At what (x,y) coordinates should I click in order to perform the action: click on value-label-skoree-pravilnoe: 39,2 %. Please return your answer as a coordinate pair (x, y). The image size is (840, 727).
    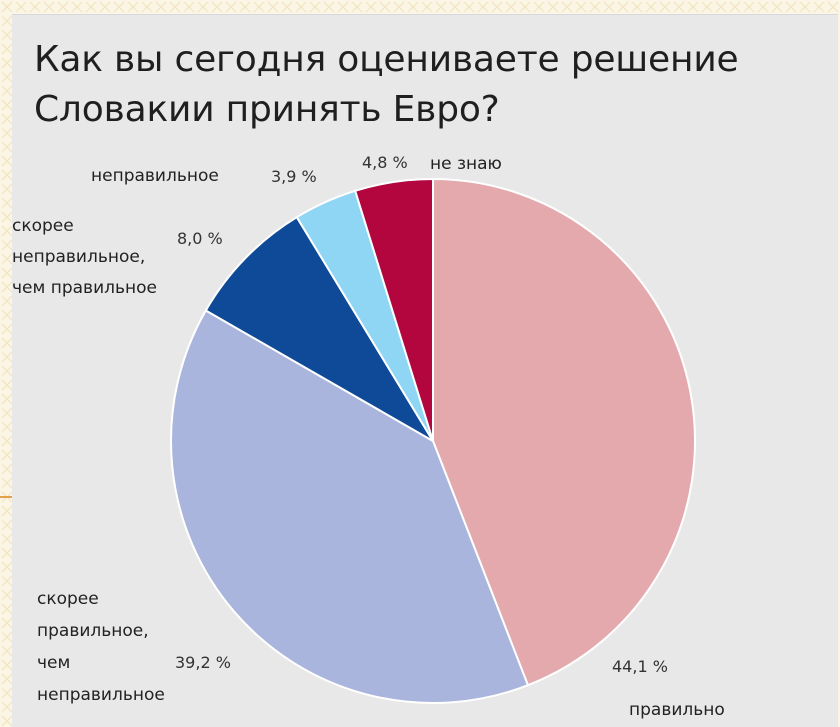
    Looking at the image, I should click on (203, 662).